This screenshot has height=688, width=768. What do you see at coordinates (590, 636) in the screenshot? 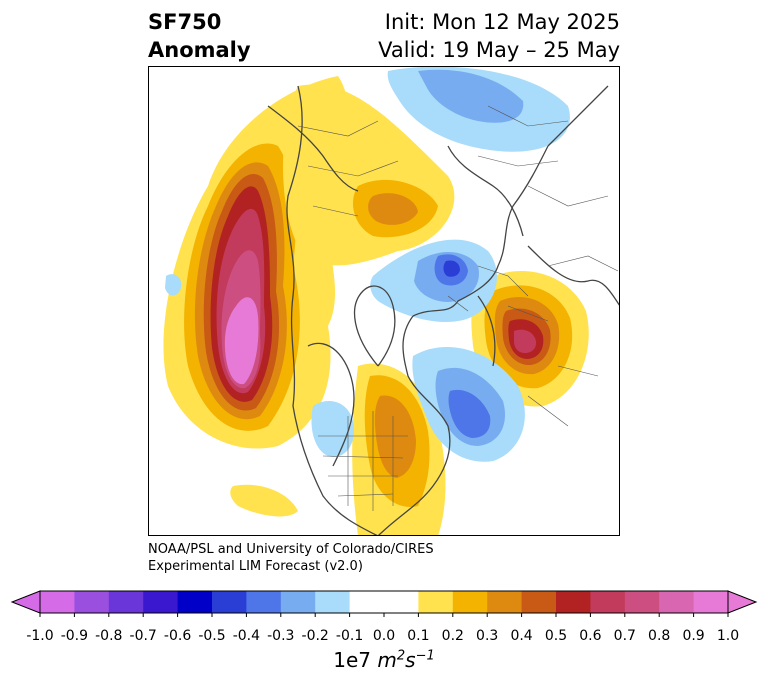
I see `colorbar-tick-label: 0.6` at bounding box center [590, 636].